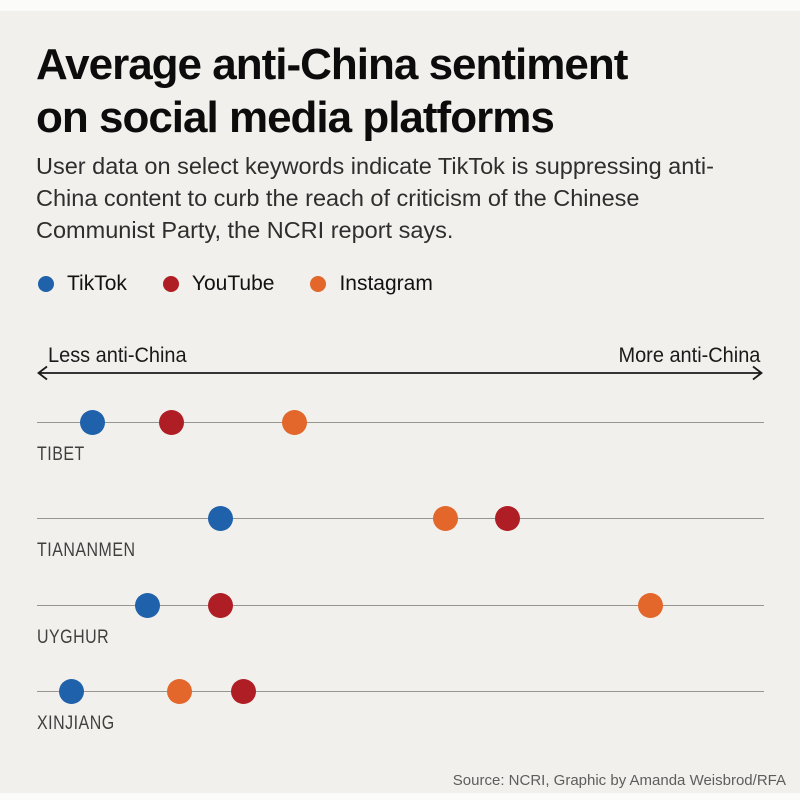  Describe the element at coordinates (233, 283) in the screenshot. I see `legend-label-youtube: YouTube` at that location.